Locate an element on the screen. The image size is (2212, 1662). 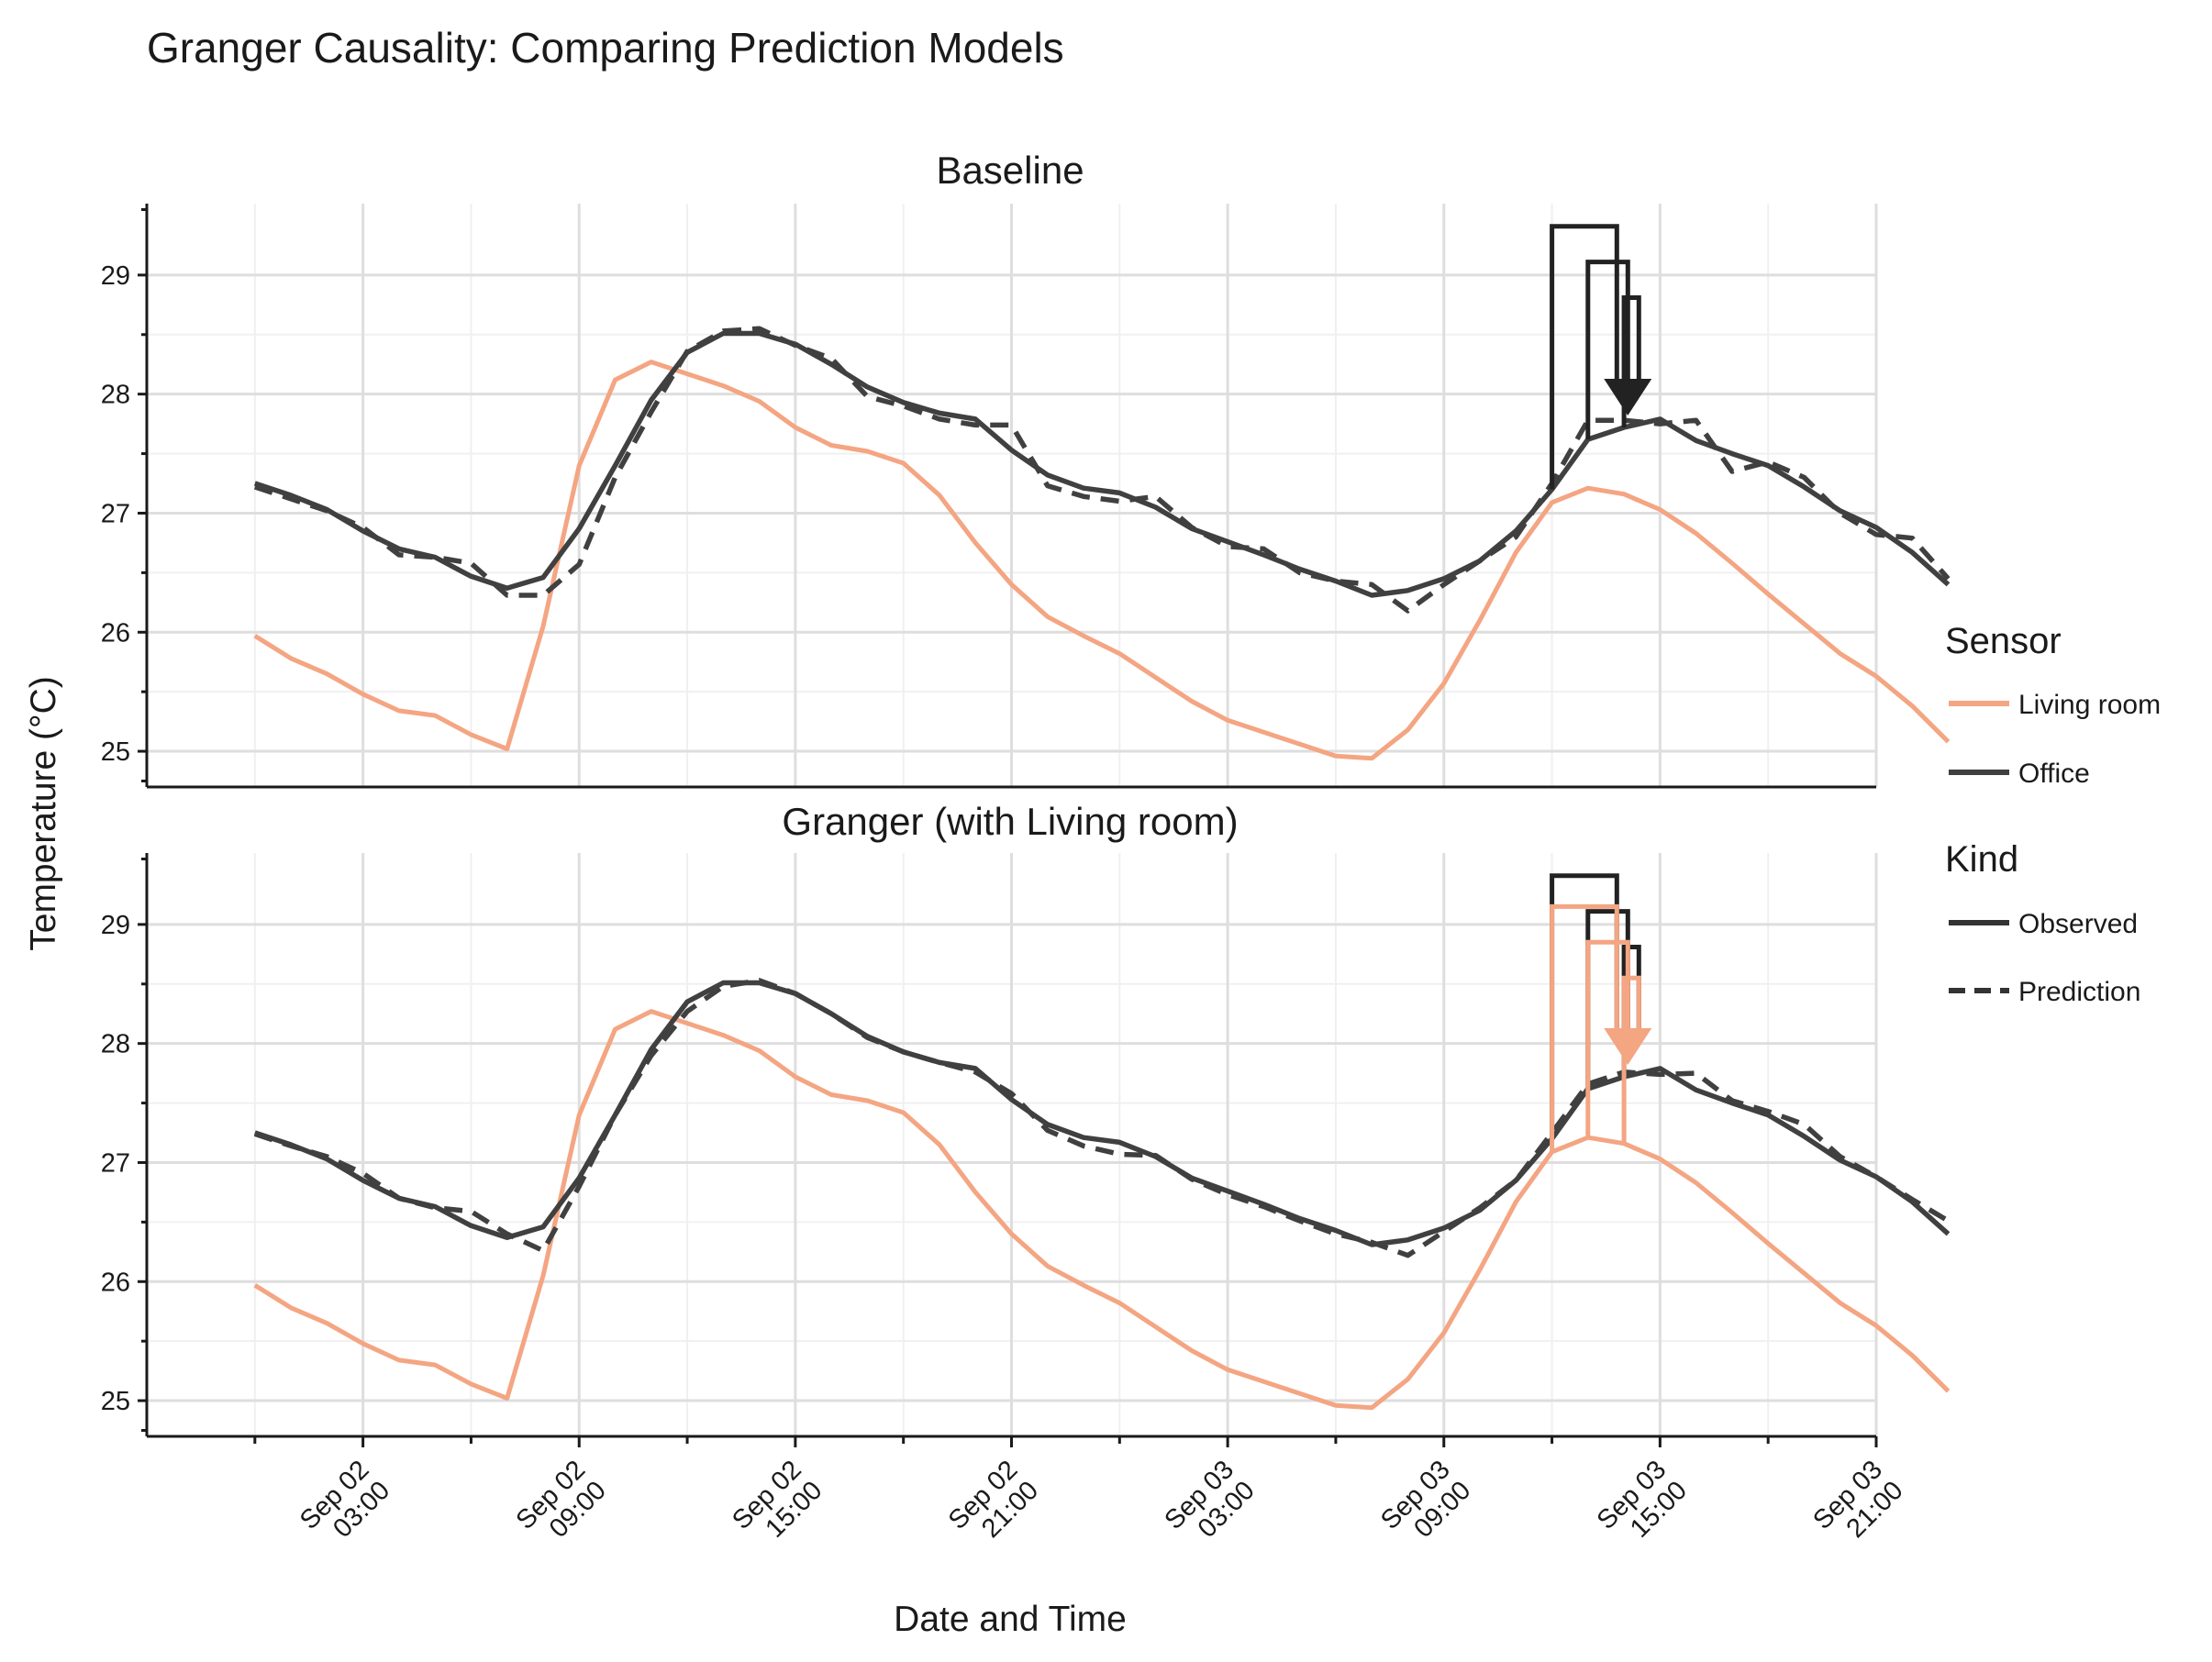
x-tick-label: Sep 0221:00 is located at coordinates (993, 1505).